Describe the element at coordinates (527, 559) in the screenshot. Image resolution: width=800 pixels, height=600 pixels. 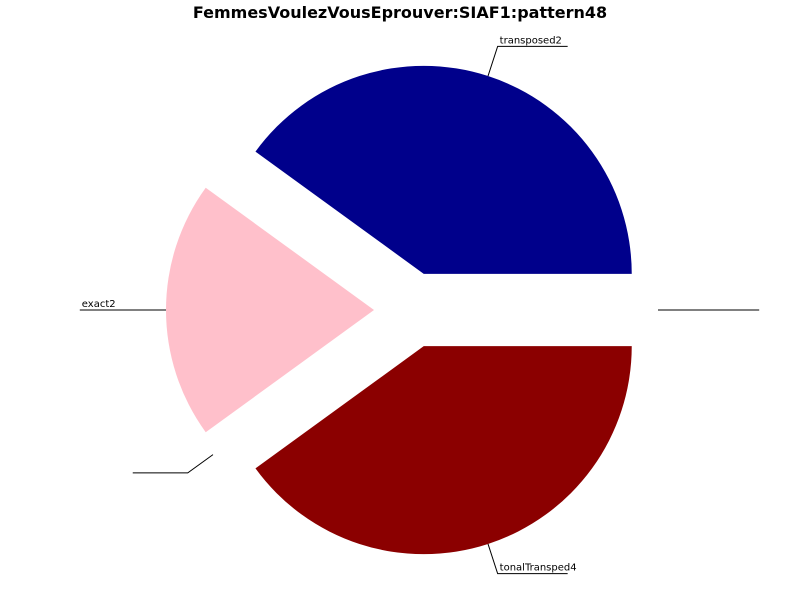
I see `leader-line-tonalTransped4` at that location.